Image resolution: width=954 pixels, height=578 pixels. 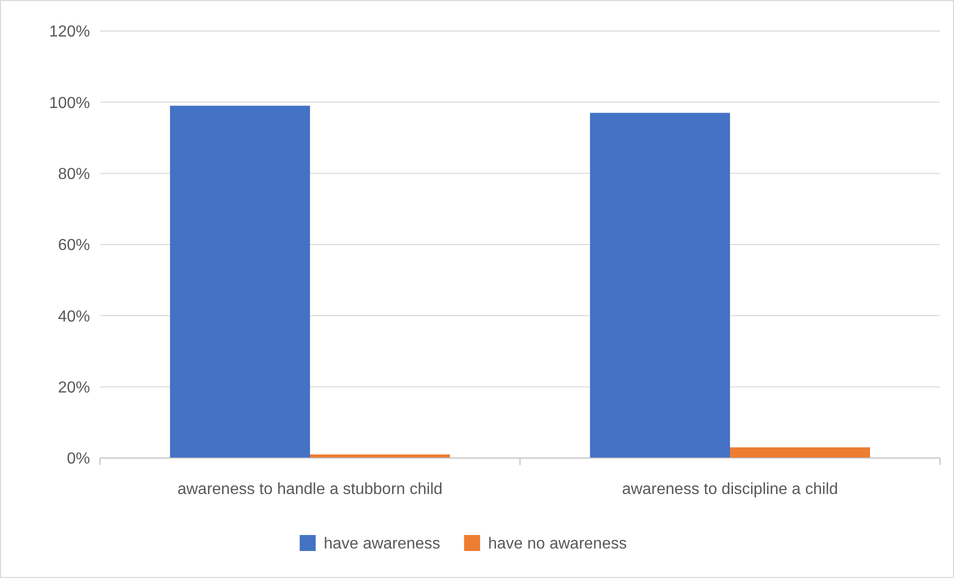 What do you see at coordinates (74, 245) in the screenshot?
I see `y-tick-label: 60%` at bounding box center [74, 245].